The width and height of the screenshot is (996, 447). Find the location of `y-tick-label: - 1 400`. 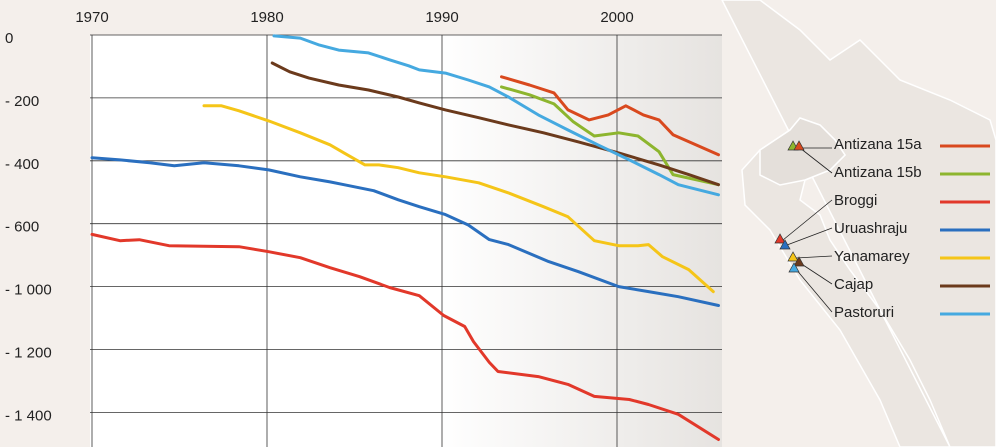

y-tick-label: - 1 400 is located at coordinates (28, 415).